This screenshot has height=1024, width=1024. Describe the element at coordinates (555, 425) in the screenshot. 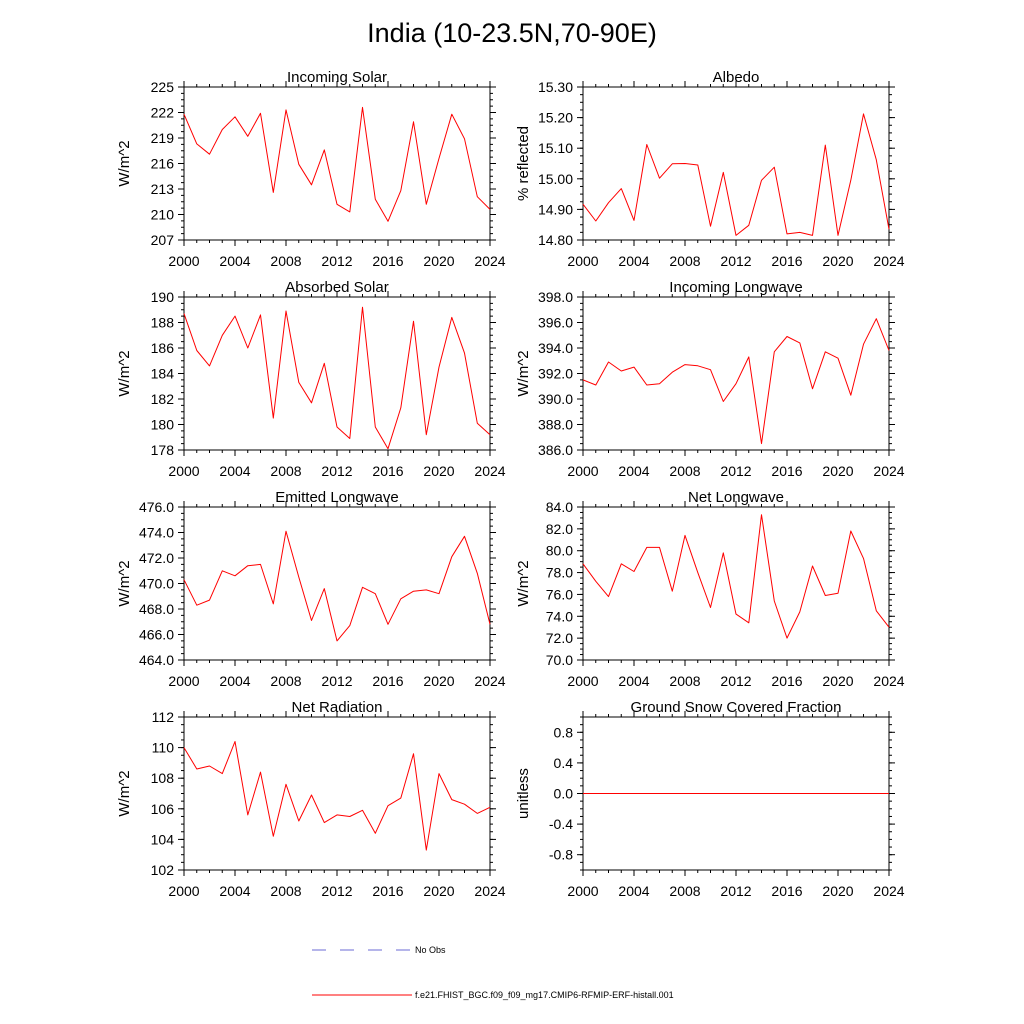

I see `y-tick-label: 388.0` at that location.